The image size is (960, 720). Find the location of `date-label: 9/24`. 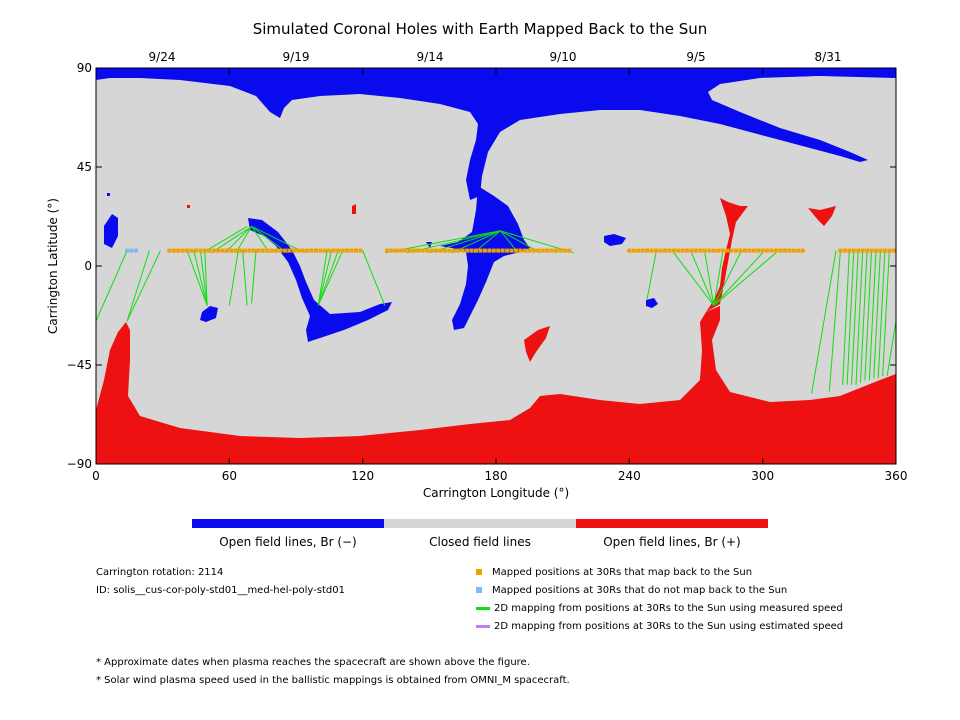

date-label: 9/24 is located at coordinates (162, 57).